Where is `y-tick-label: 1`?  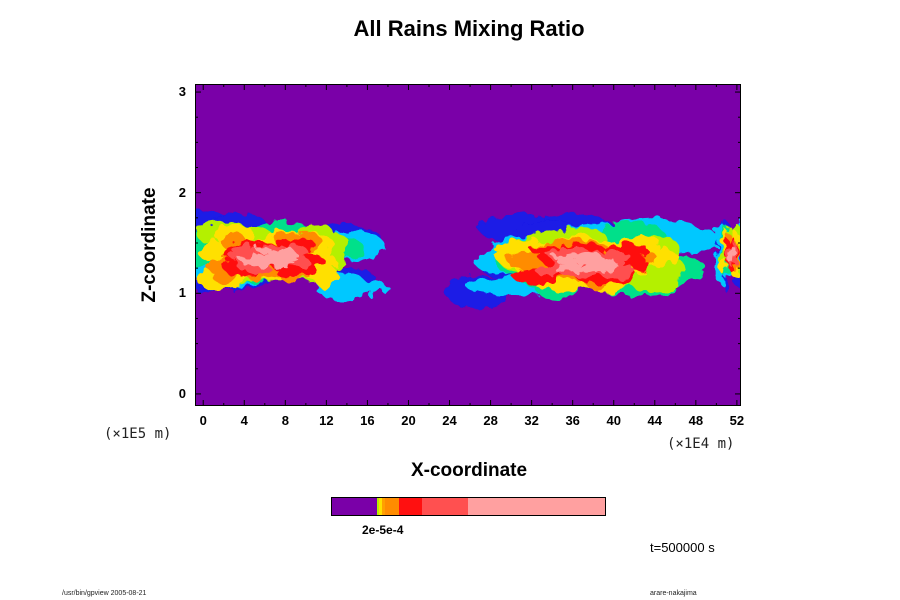 y-tick-label: 1 is located at coordinates (182, 293).